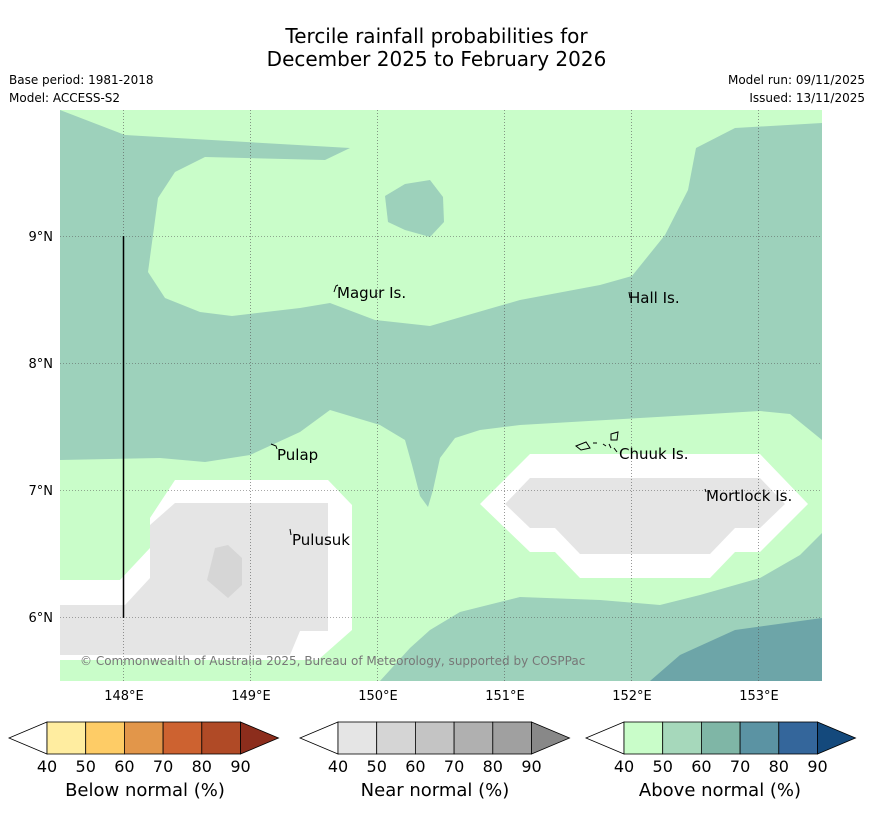 The image size is (873, 816). Describe the element at coordinates (796, 80) in the screenshot. I see `model-run: Model run: 09/11/2025` at that location.